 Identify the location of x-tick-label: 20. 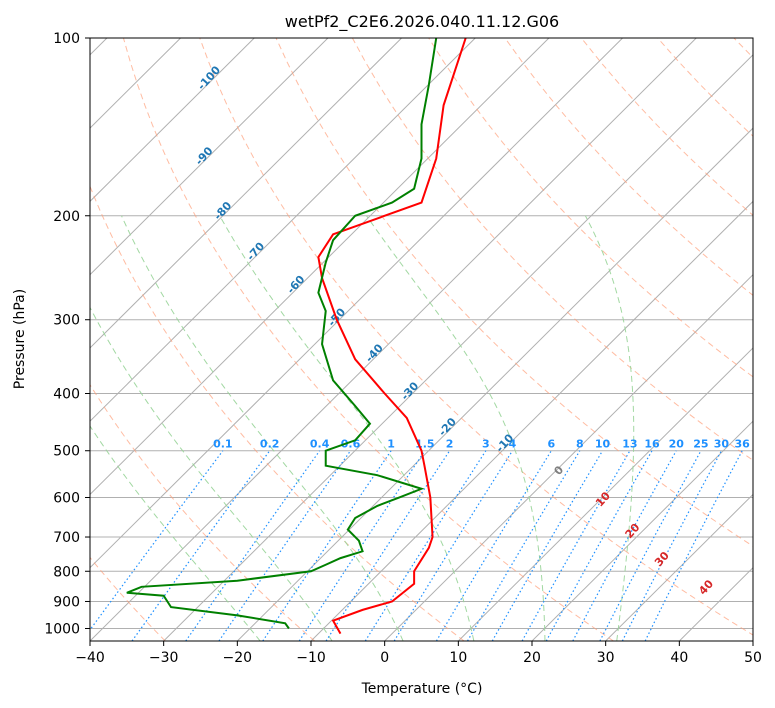
(532, 658).